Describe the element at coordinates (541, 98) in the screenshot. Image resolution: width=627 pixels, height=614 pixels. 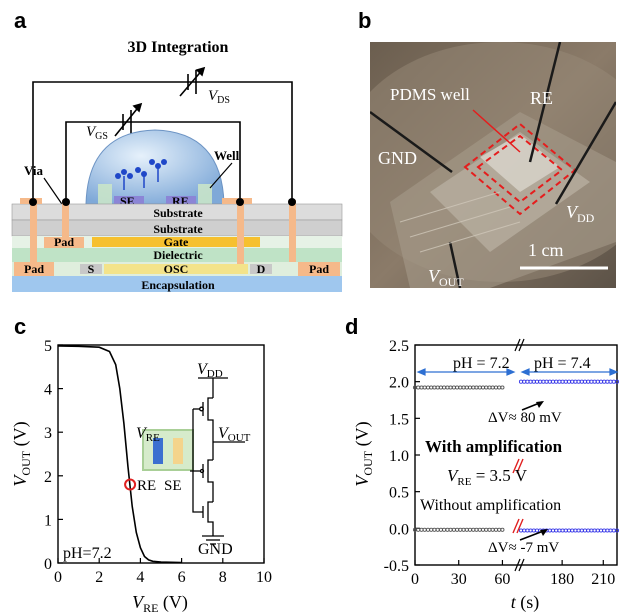
I see `re-photo-label: RE` at that location.